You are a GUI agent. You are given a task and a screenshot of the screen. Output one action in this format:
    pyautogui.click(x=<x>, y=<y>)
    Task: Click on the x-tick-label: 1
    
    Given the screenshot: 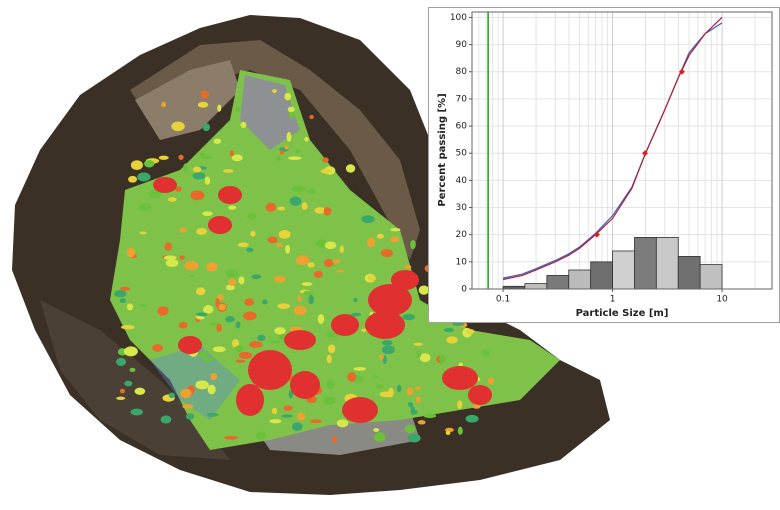 What is the action you would take?
    pyautogui.click(x=613, y=300)
    